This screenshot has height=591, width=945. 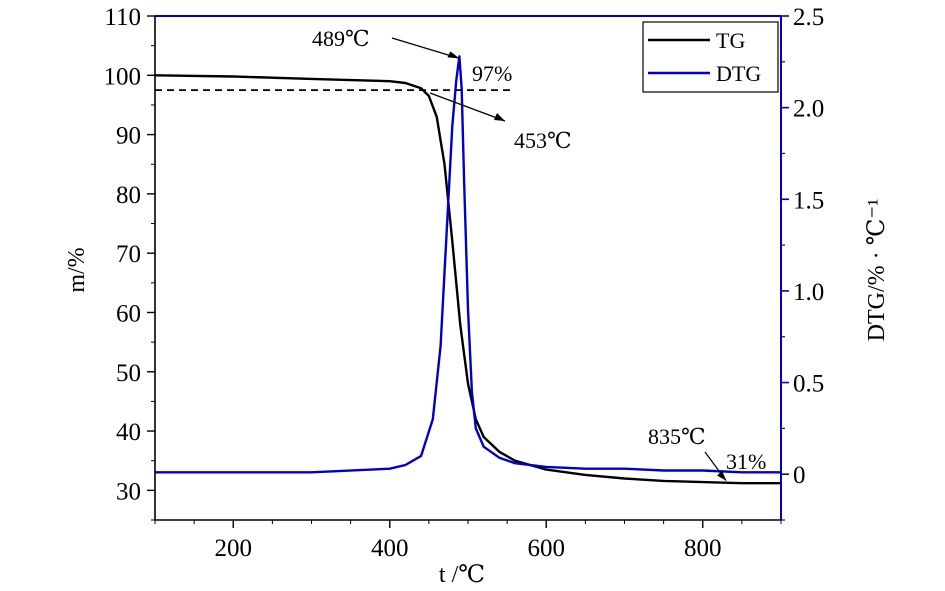 What do you see at coordinates (738, 73) in the screenshot?
I see `legend-label-dtg: DTG` at bounding box center [738, 73].